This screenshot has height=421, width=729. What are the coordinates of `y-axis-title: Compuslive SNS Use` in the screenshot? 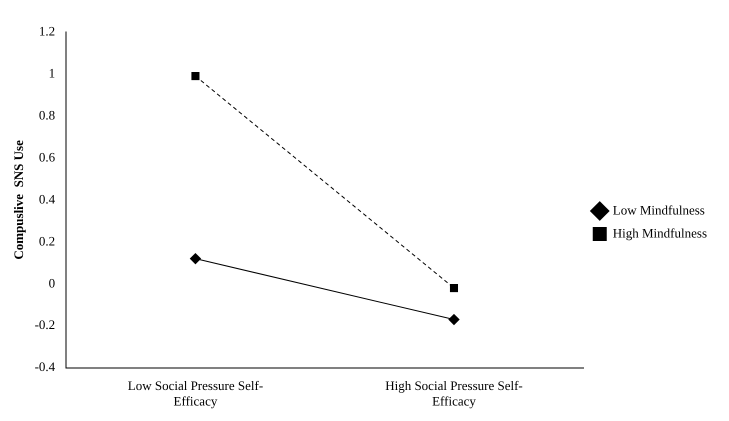 It's located at (18, 200).